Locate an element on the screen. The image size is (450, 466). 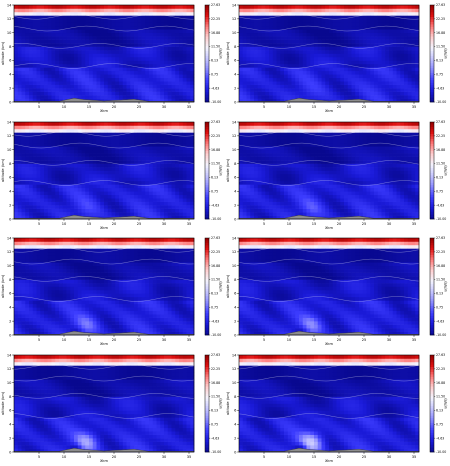
colorbar-tick-label: 6.13 is located at coordinates (214, 61).